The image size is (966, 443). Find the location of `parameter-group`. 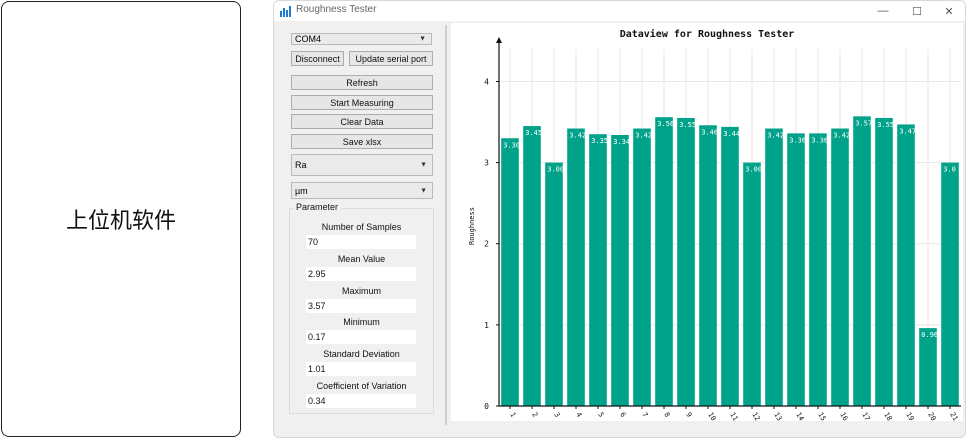

parameter-group is located at coordinates (361, 311).